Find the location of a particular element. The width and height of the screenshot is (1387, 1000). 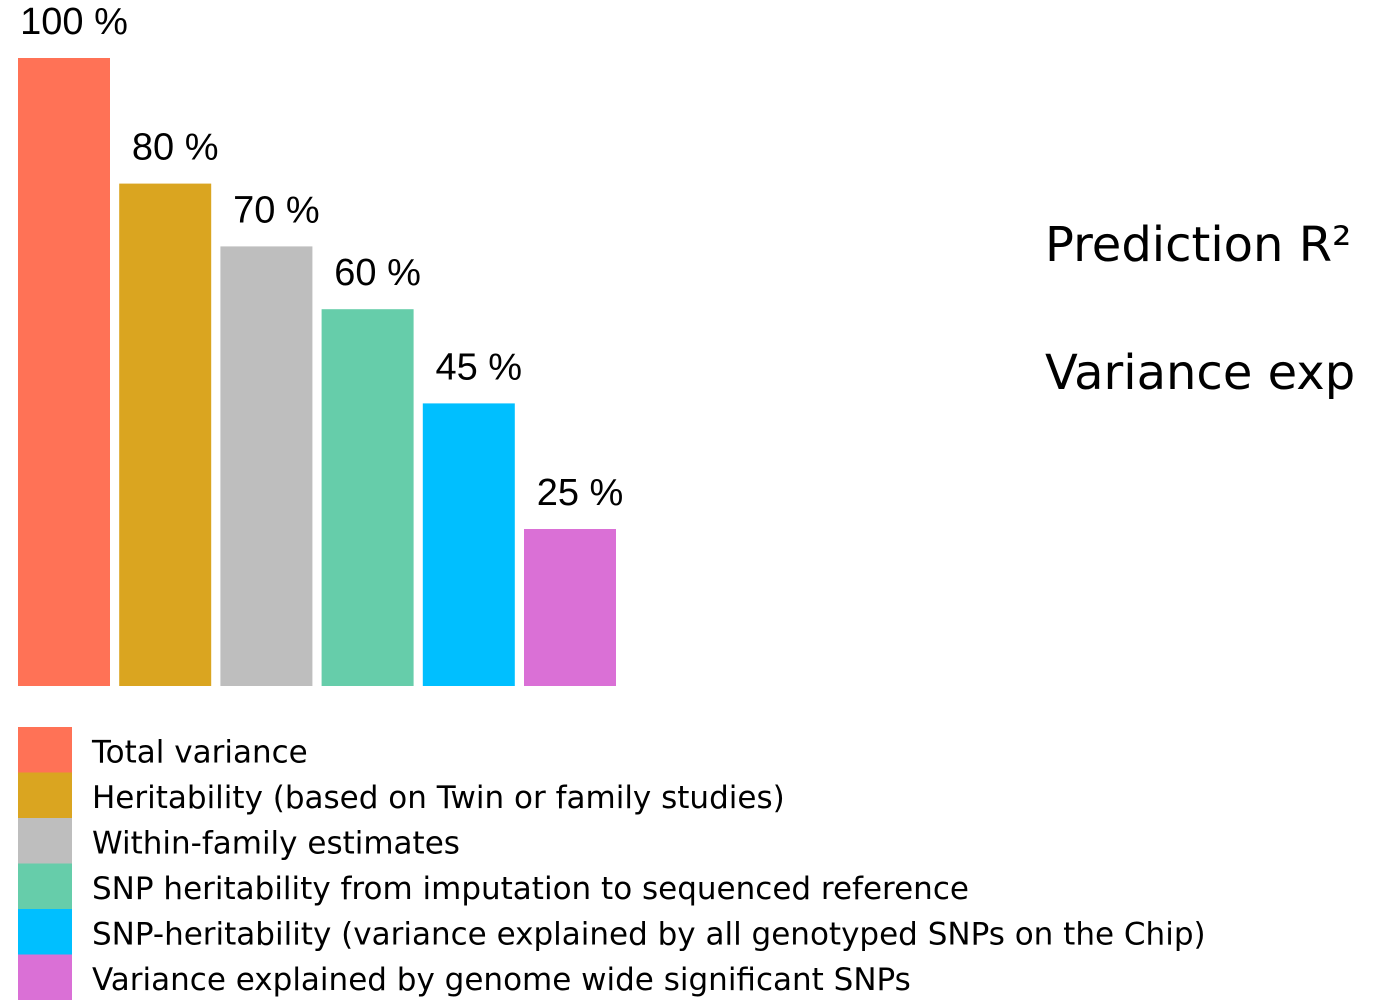

legend-label: Within-family estimates is located at coordinates (276, 844).